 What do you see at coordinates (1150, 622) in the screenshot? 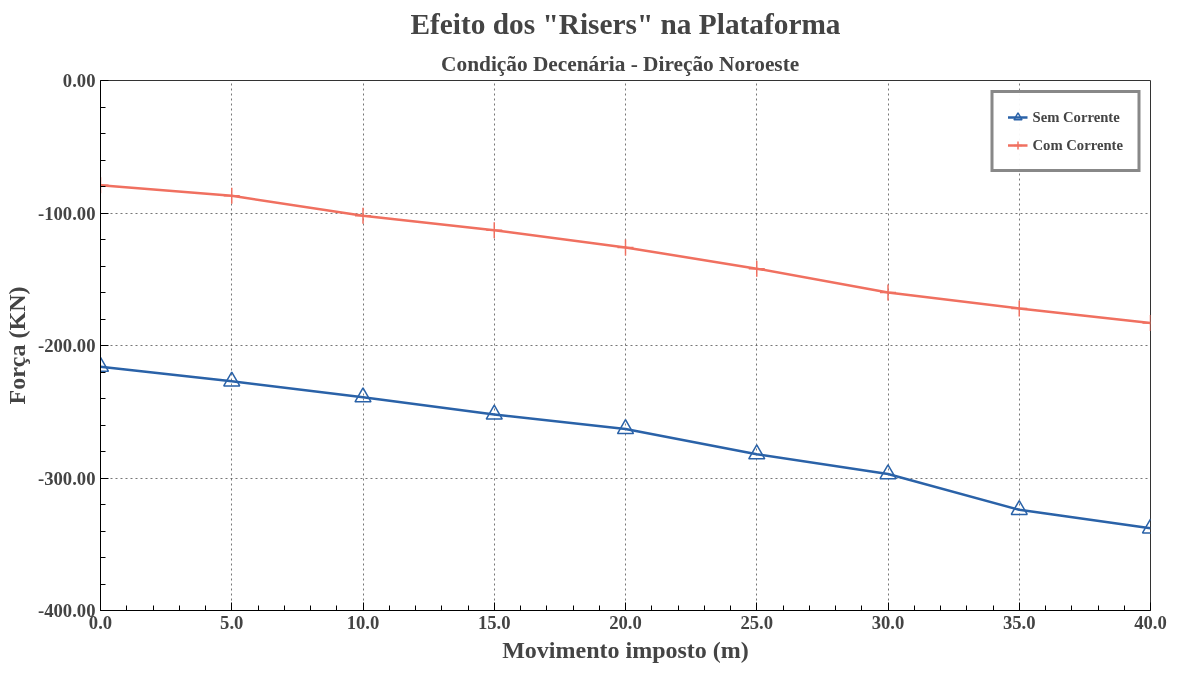
I see `x-tick-label: 40.0` at bounding box center [1150, 622].